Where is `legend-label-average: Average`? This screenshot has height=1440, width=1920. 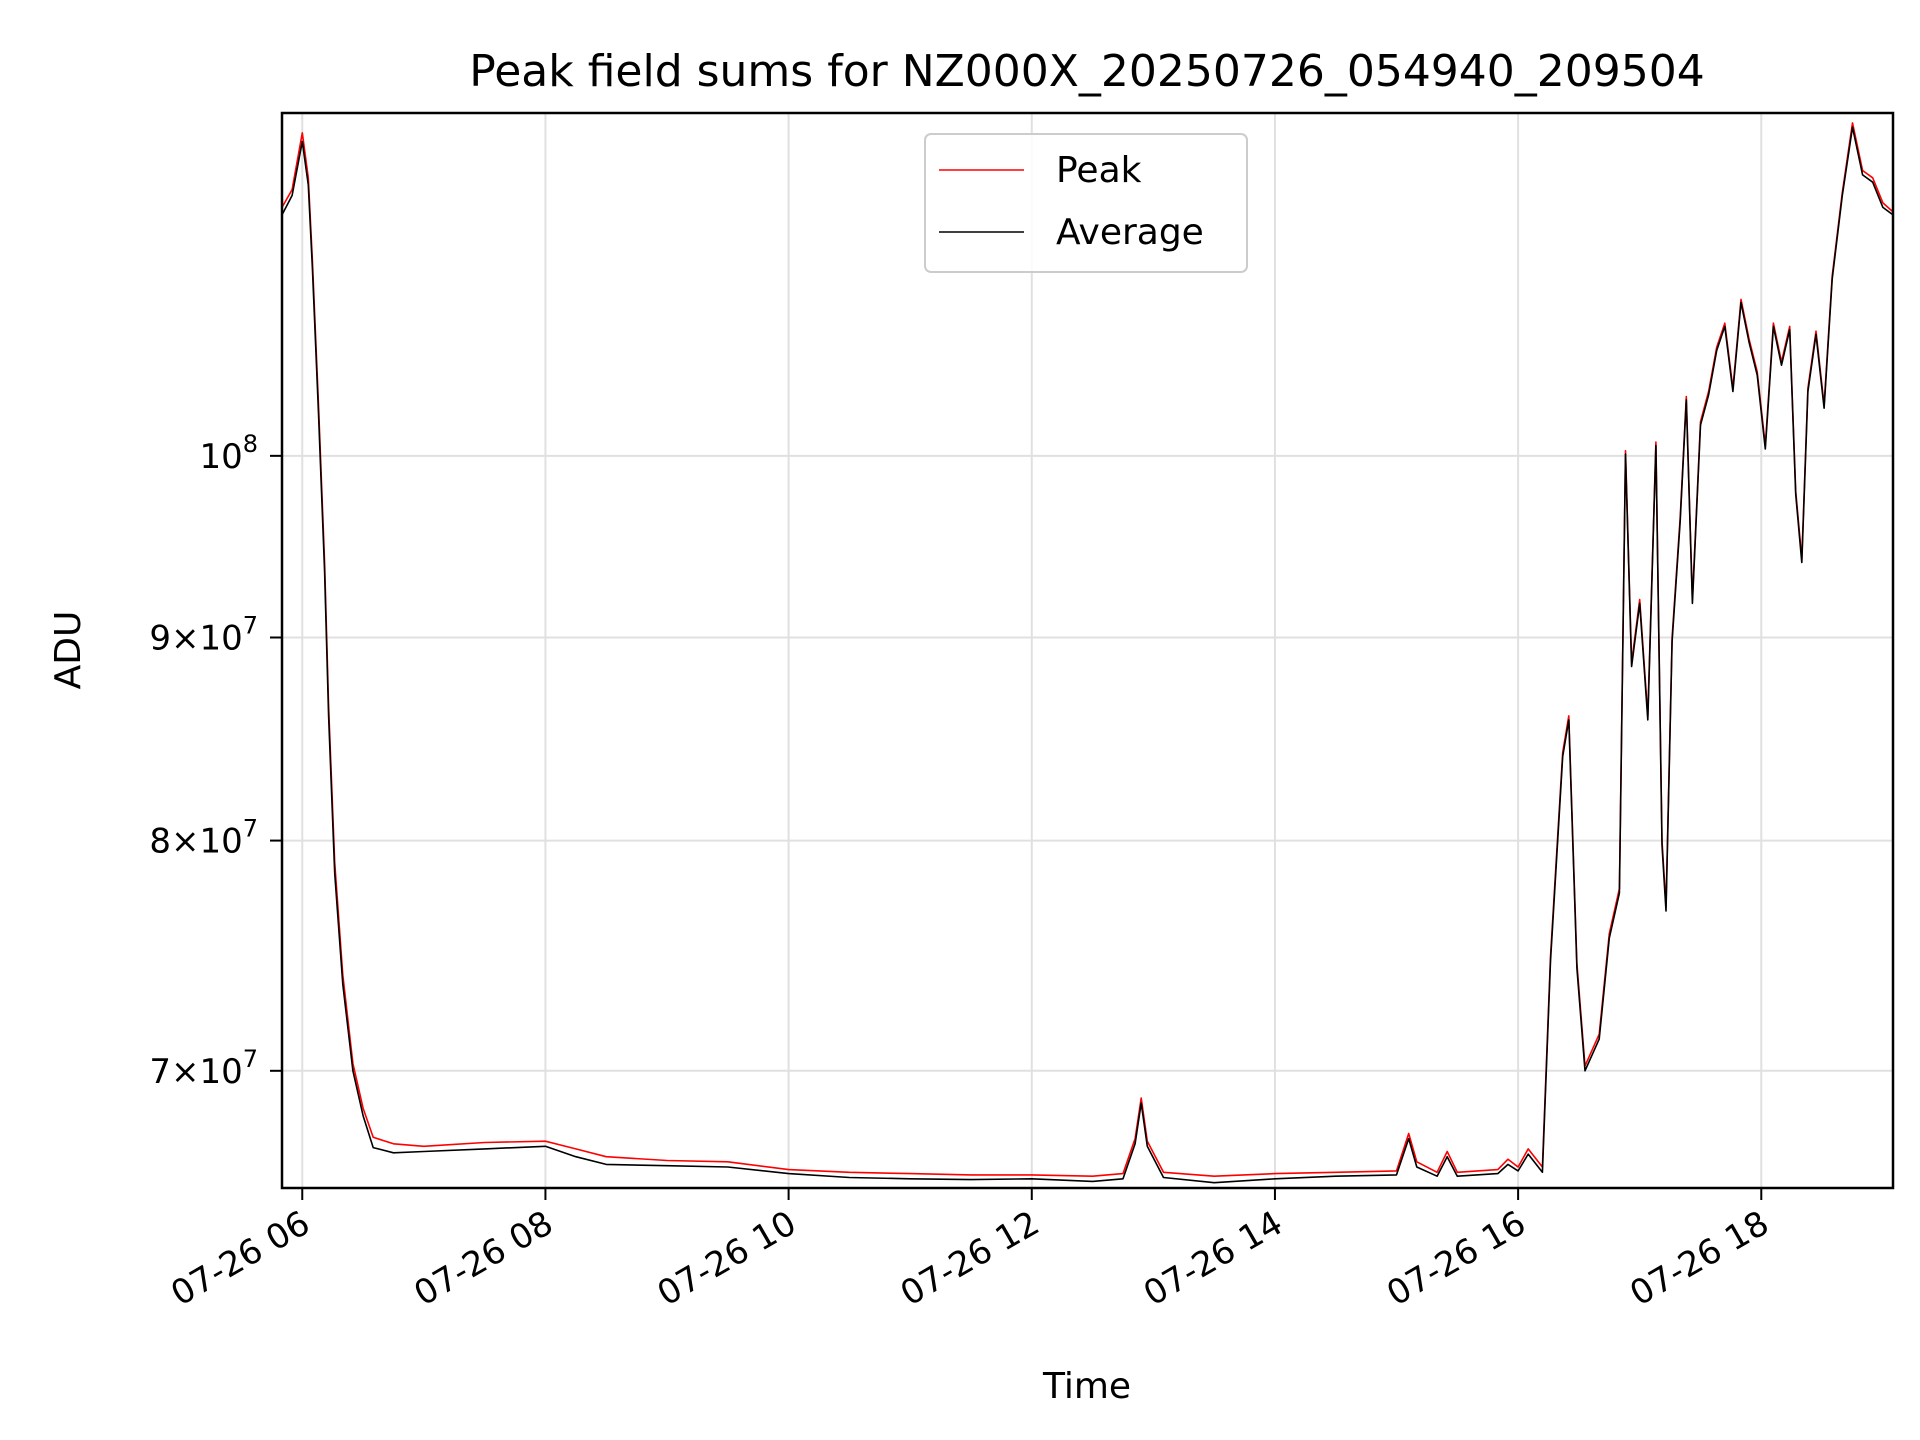
legend-label-average: Average is located at coordinates (1130, 232).